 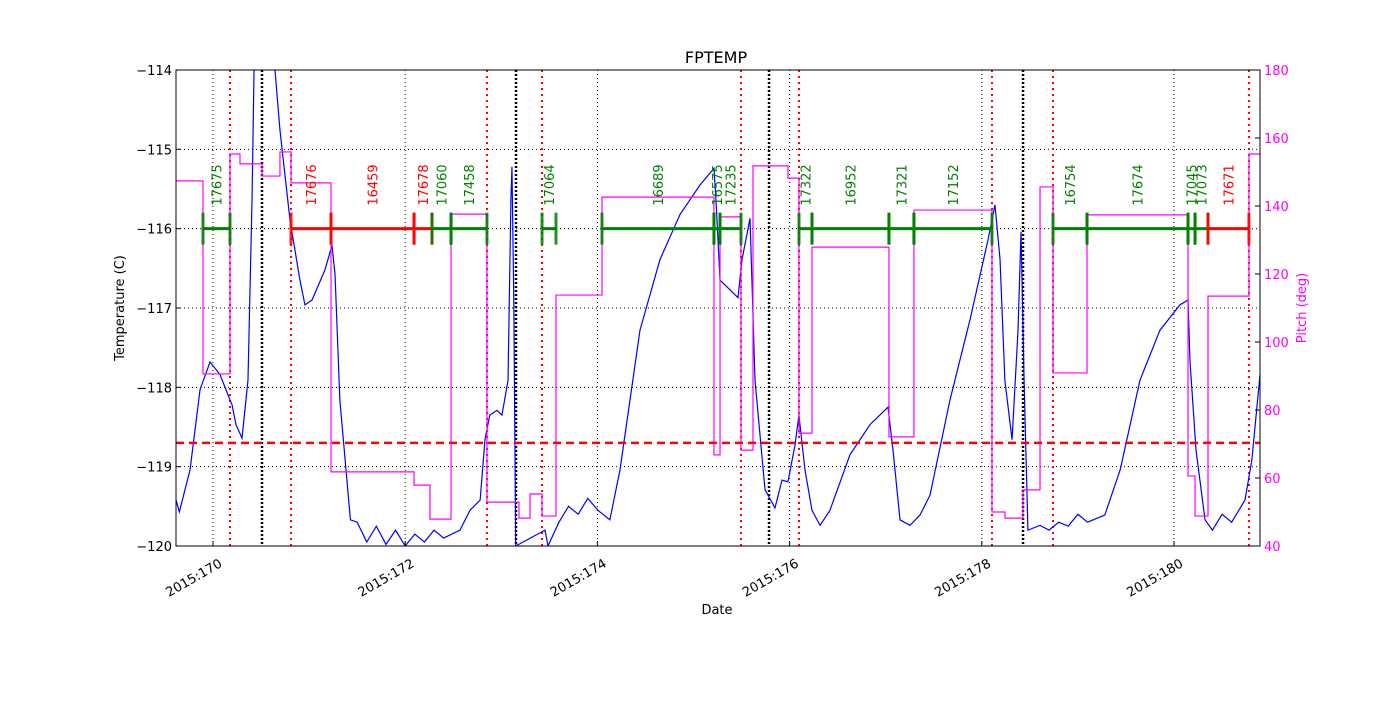 What do you see at coordinates (374, 184) in the screenshot?
I see `obsid-label: 16459` at bounding box center [374, 184].